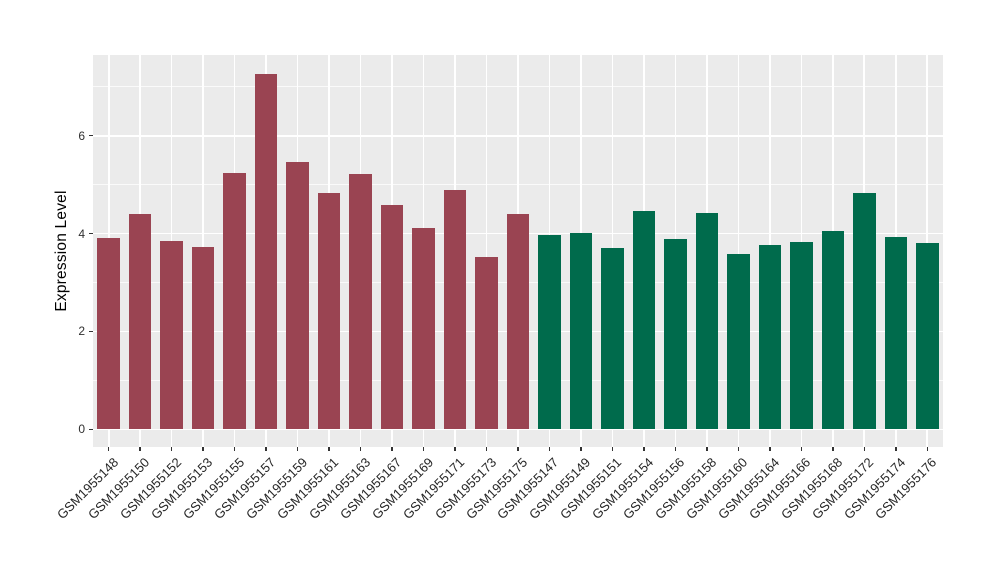 This screenshot has height=580, width=1000. I want to click on y-tick-label: 2, so click(81, 331).